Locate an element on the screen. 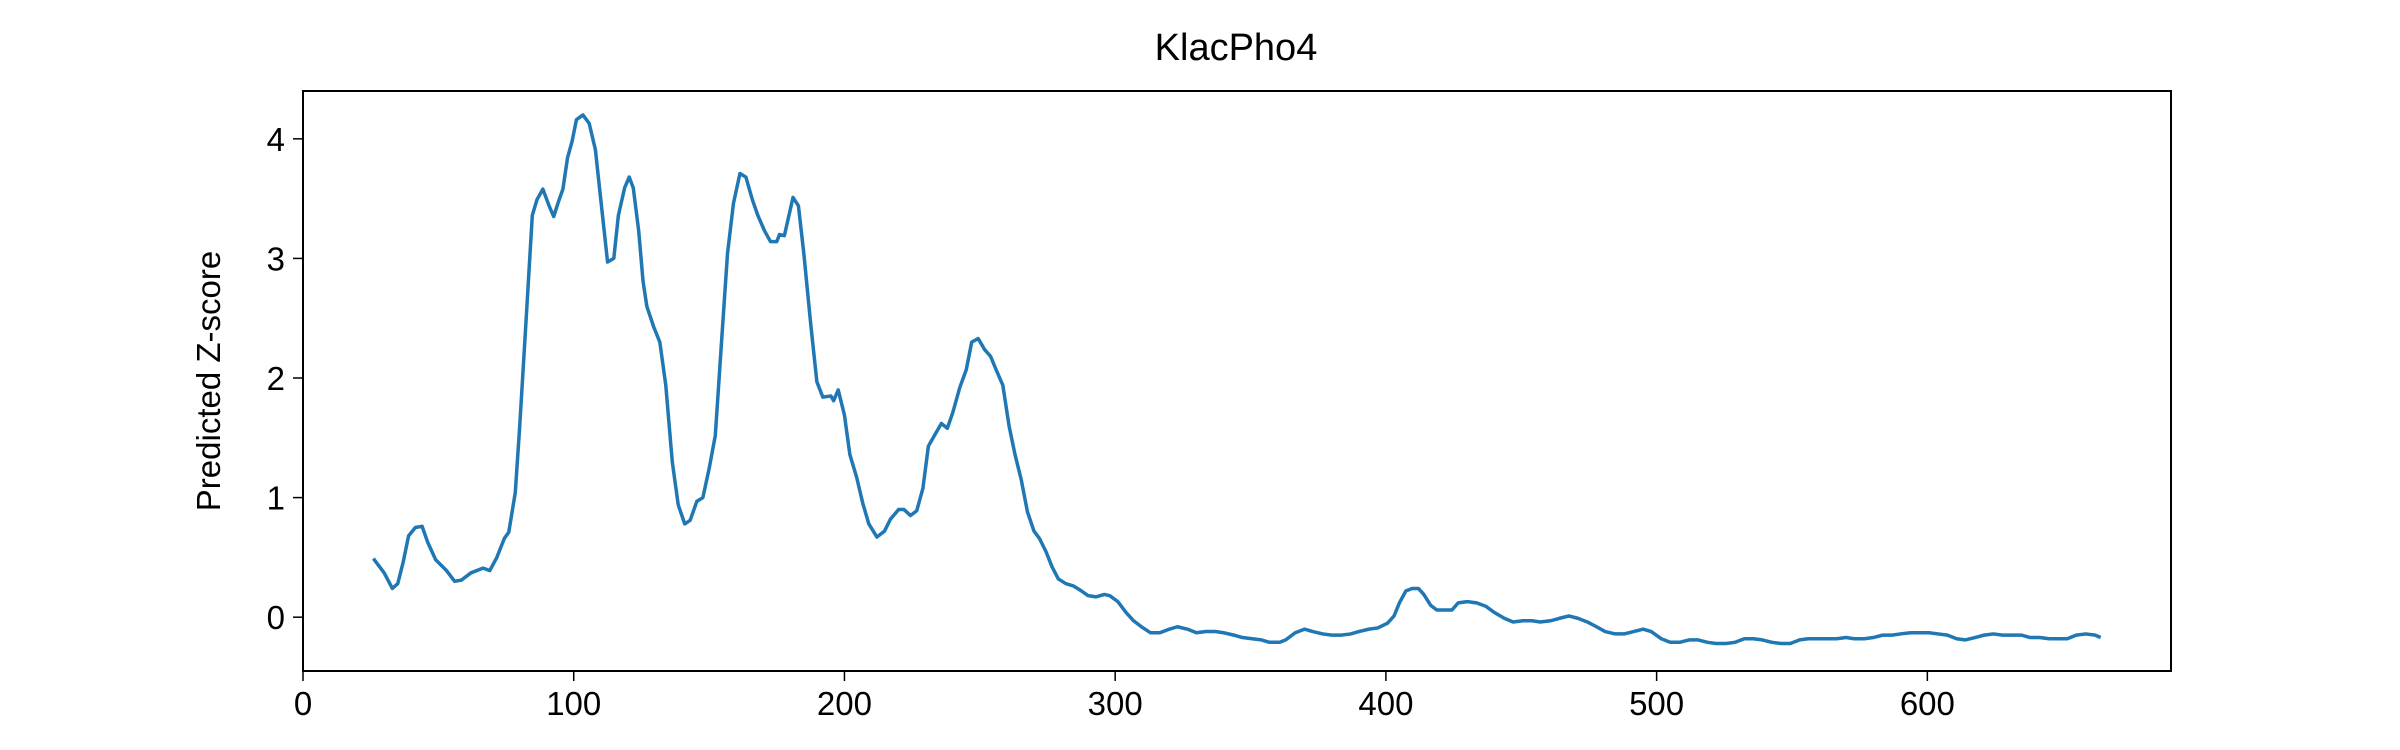 The width and height of the screenshot is (2400, 750). x-tick-label: 100 is located at coordinates (573, 703).